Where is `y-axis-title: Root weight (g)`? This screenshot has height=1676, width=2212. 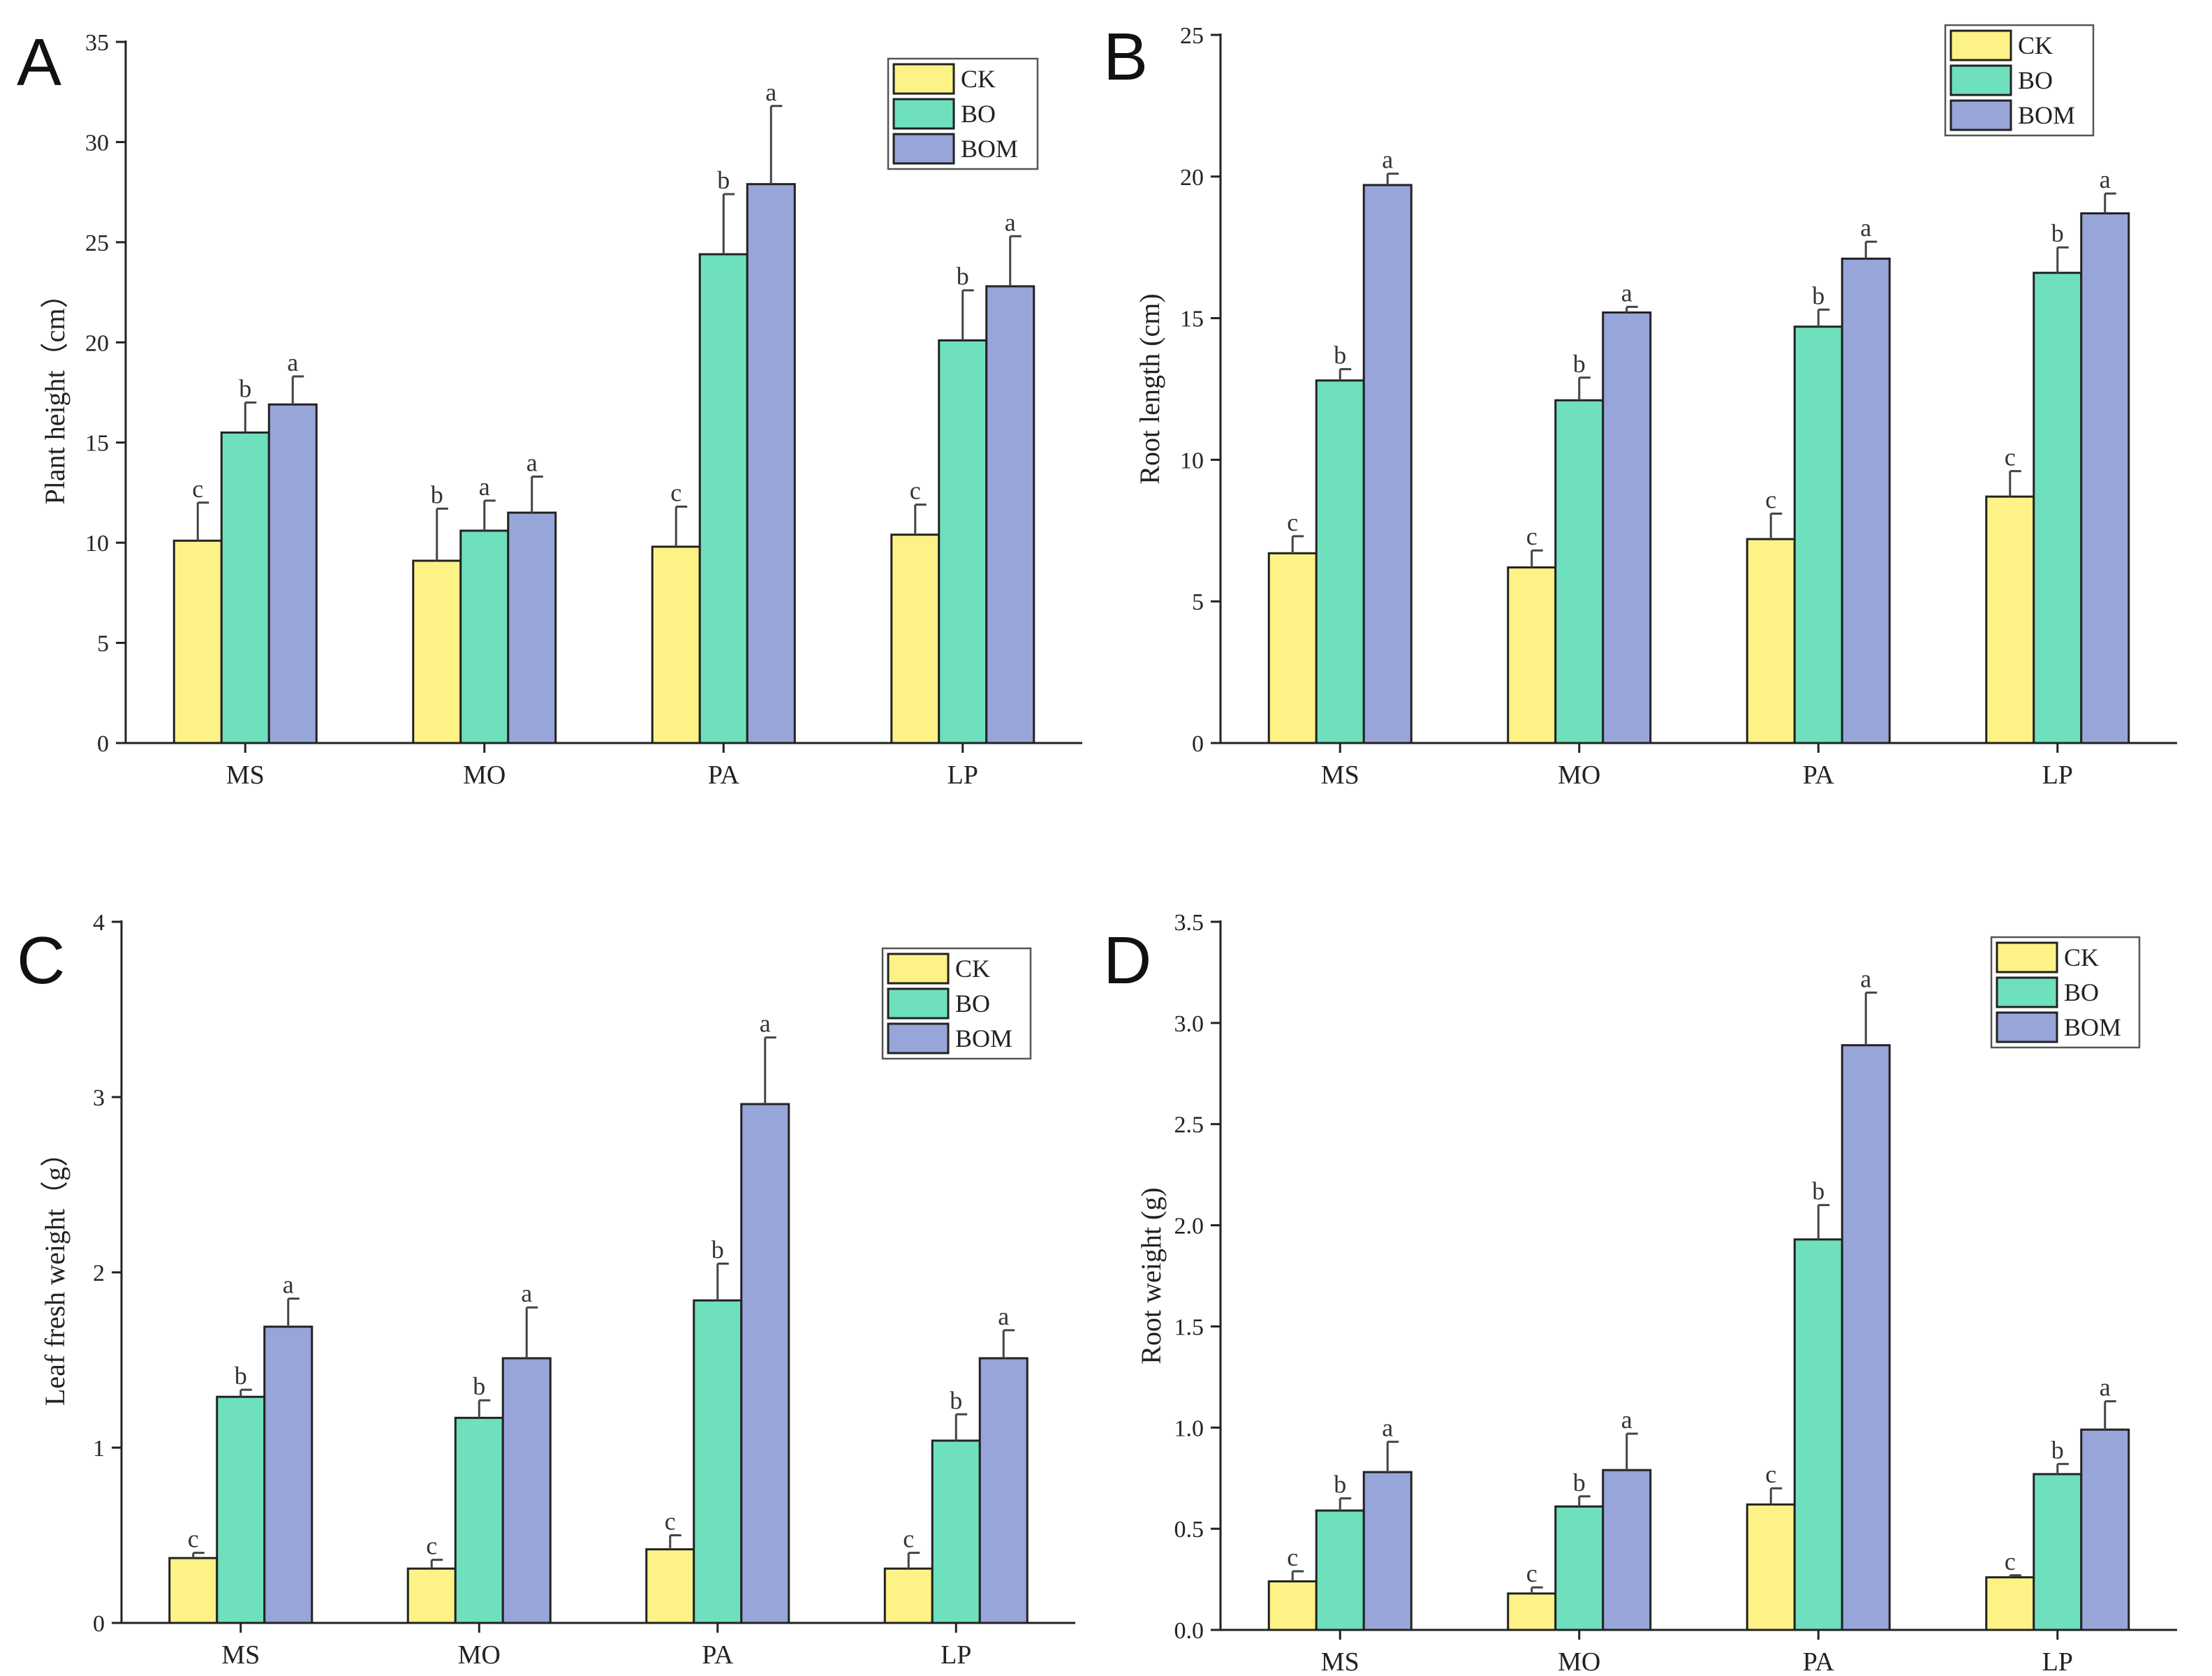 y-axis-title: Root weight (g) is located at coordinates (1151, 1275).